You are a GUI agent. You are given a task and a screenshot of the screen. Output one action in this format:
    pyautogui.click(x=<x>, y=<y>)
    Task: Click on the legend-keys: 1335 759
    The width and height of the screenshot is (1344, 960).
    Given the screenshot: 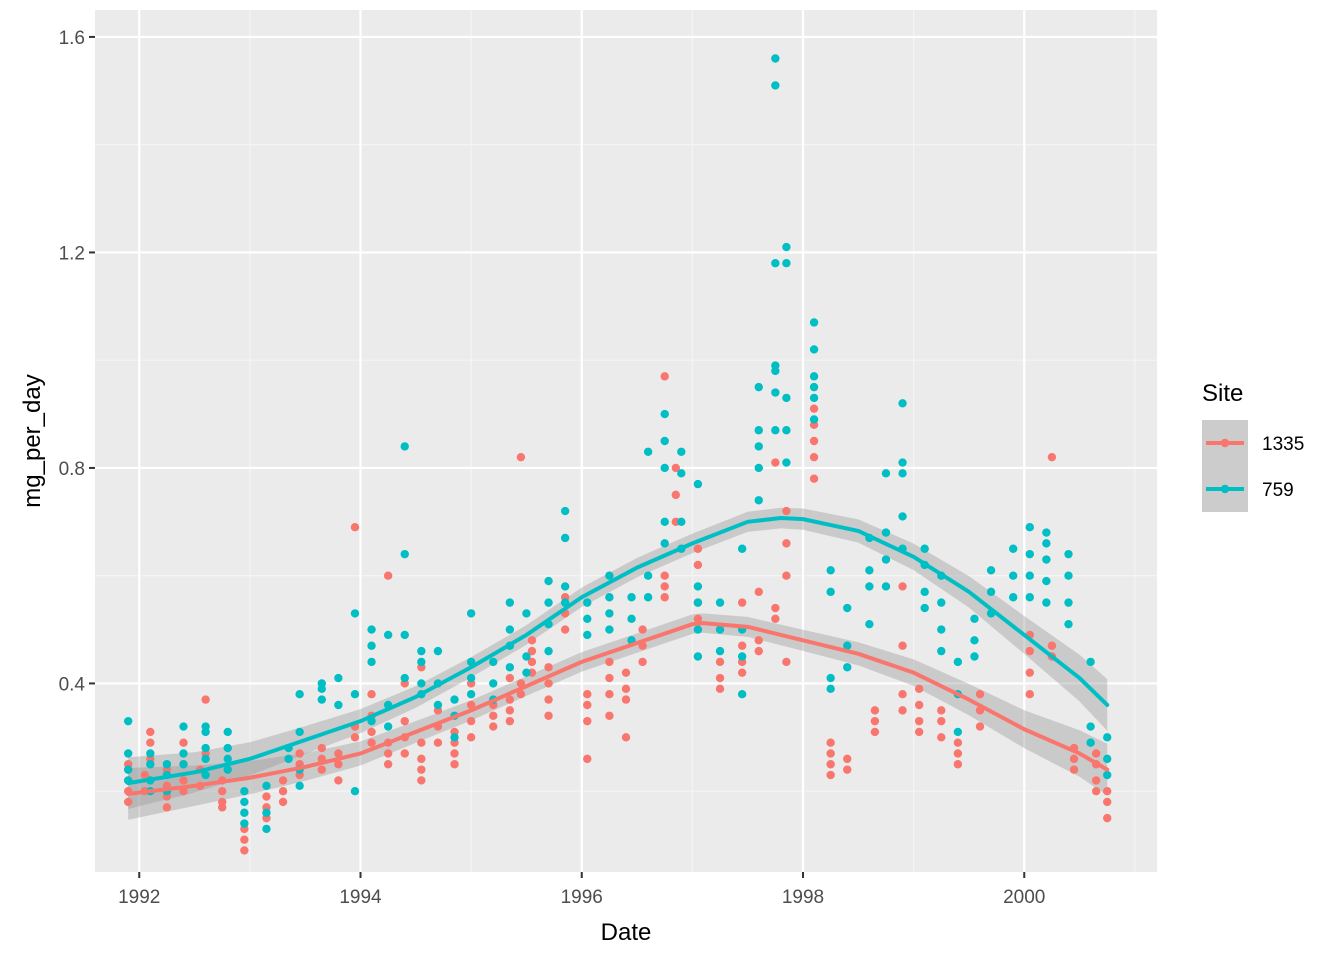 What is the action you would take?
    pyautogui.click(x=1253, y=466)
    